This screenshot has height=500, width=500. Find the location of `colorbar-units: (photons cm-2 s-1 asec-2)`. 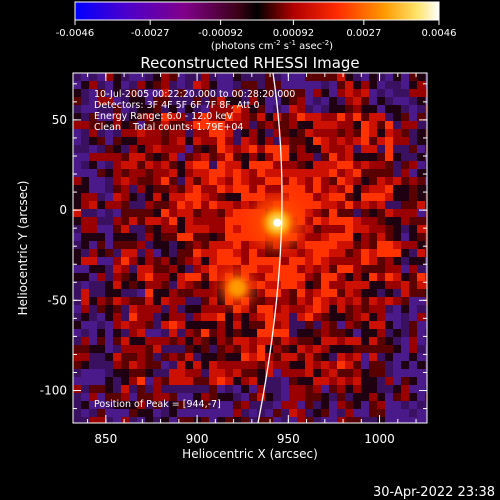

colorbar-units: (photons cm-2 s-1 asec-2) is located at coordinates (272, 45).